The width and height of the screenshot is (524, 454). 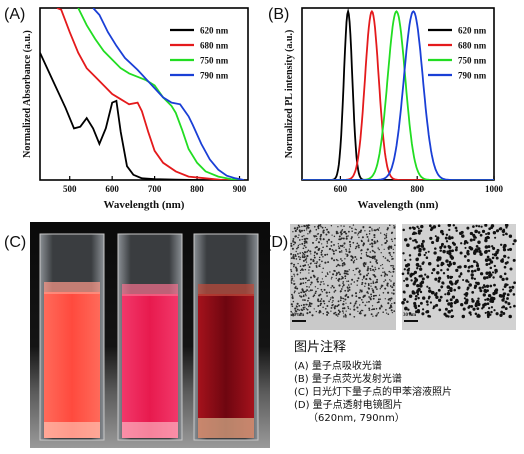 What do you see at coordinates (298, 315) in the screenshot?
I see `tem-scalebar-left: 30 nm` at bounding box center [298, 315].